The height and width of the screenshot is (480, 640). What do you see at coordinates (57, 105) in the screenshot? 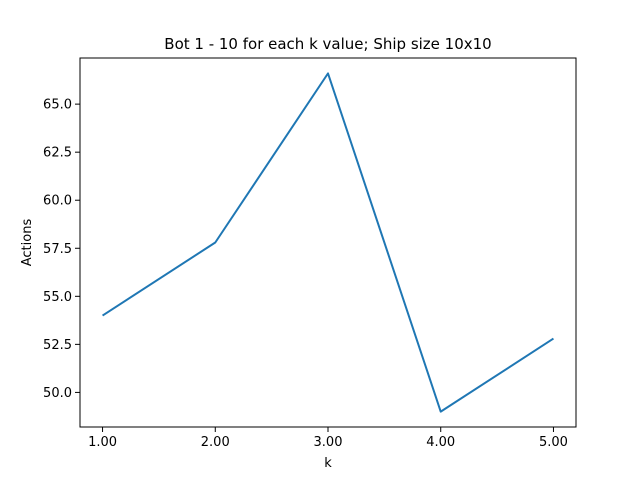
I see `y-tick-label: 65.0` at bounding box center [57, 105].